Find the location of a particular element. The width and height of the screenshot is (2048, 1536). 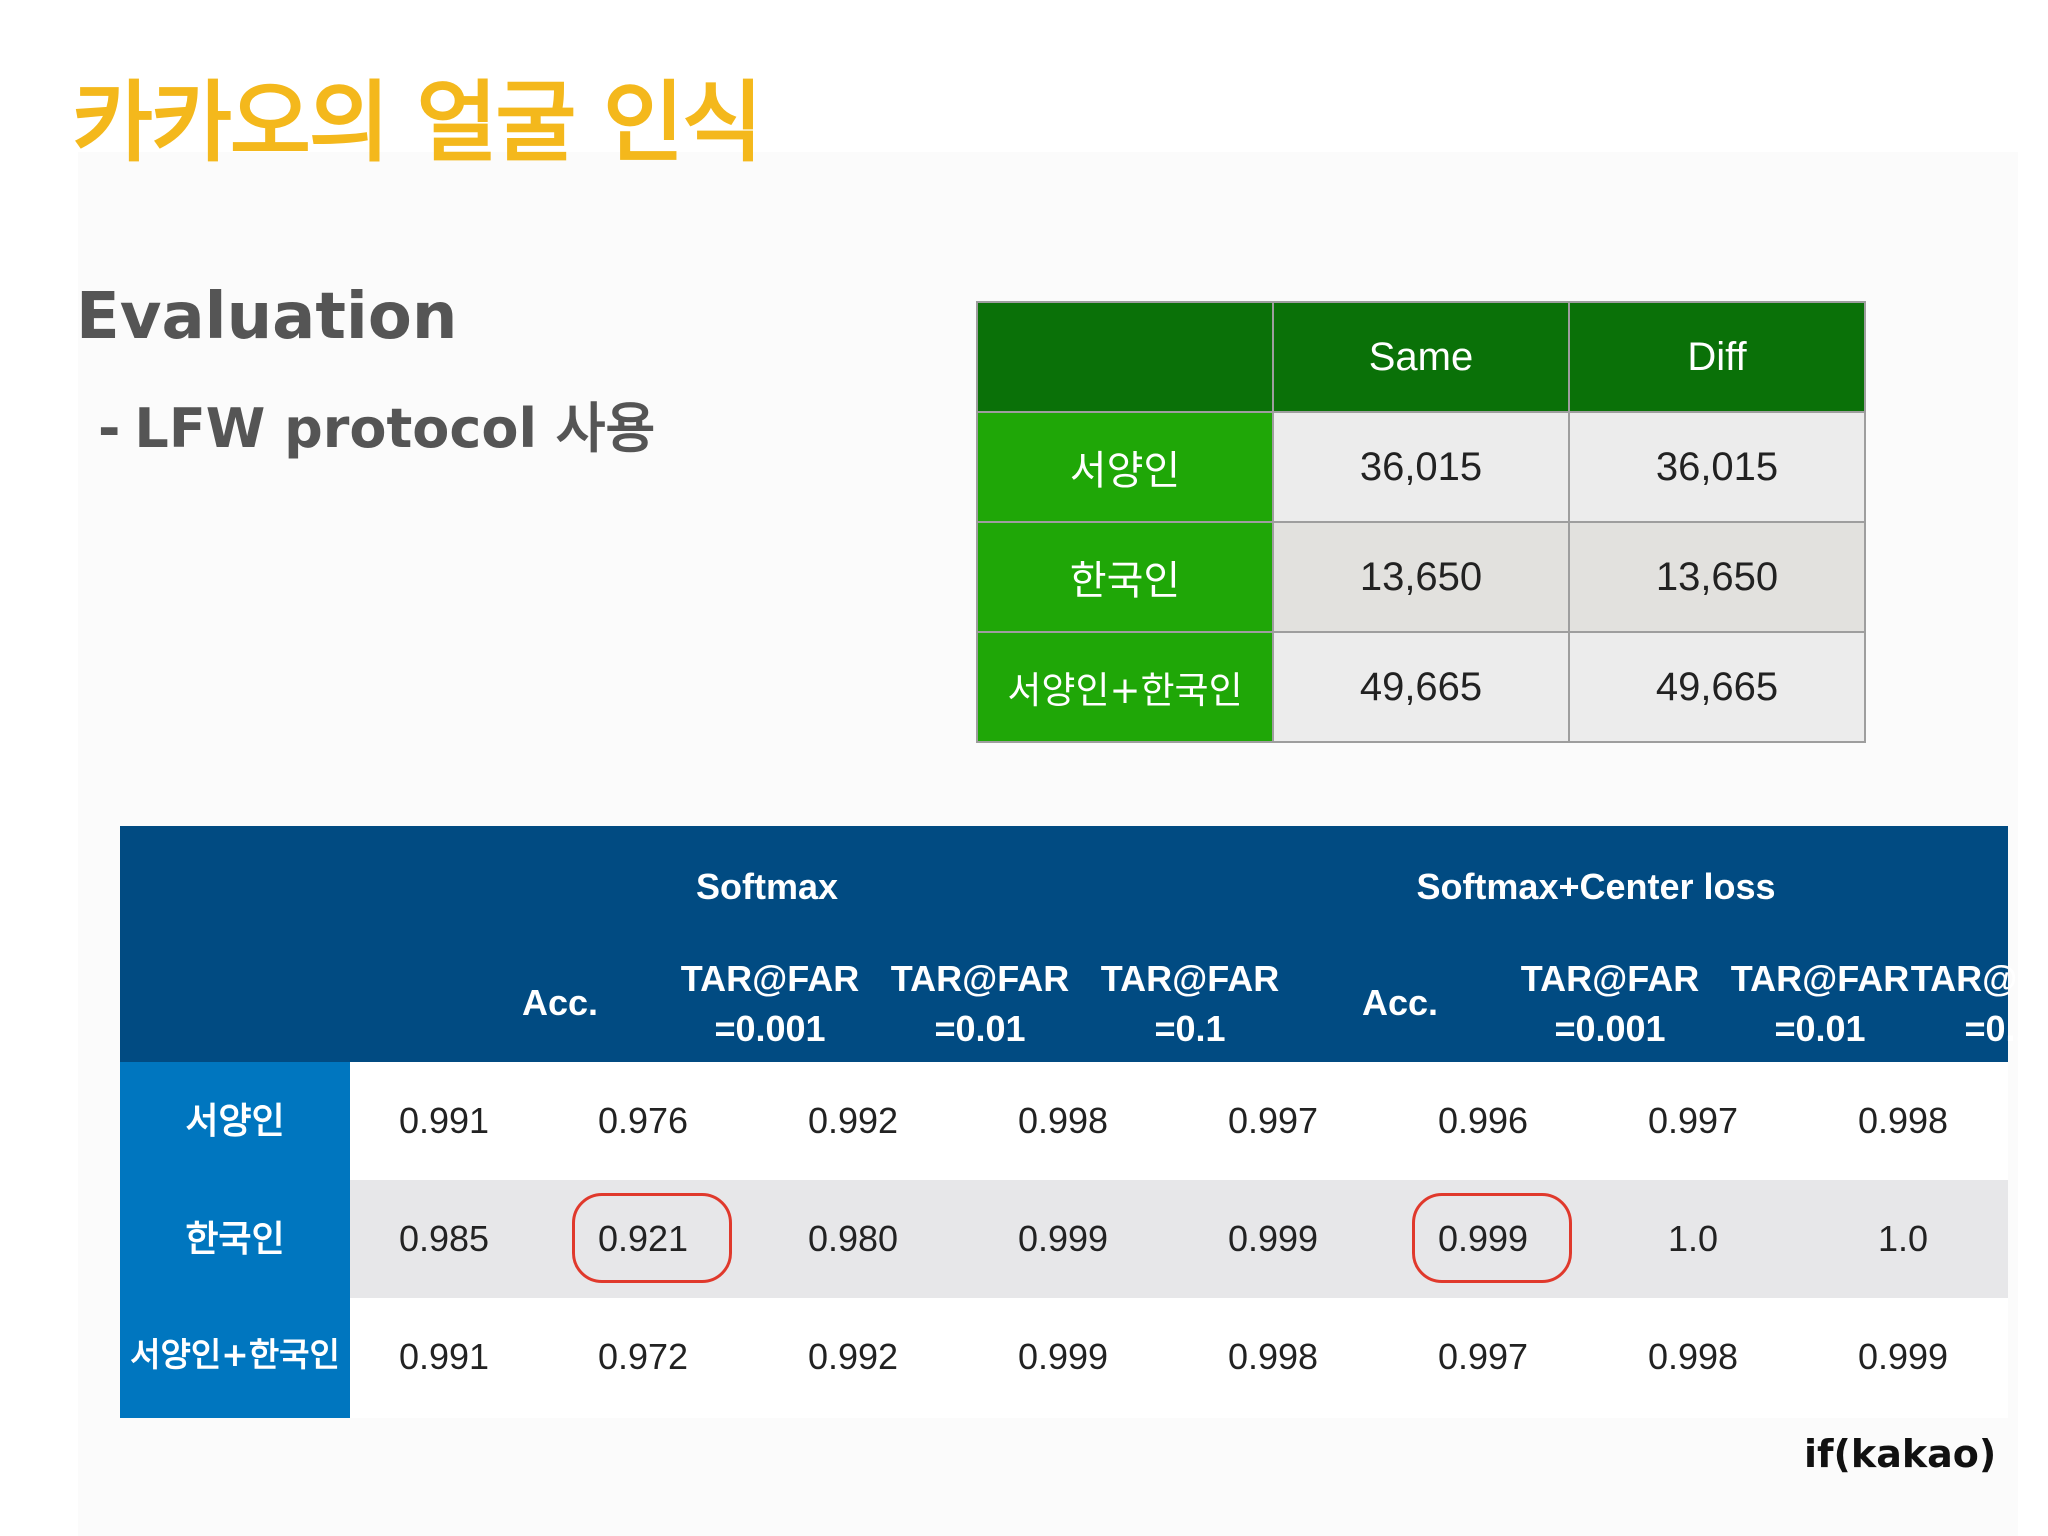

pair-same-value: 49,665 is located at coordinates (1421, 687).